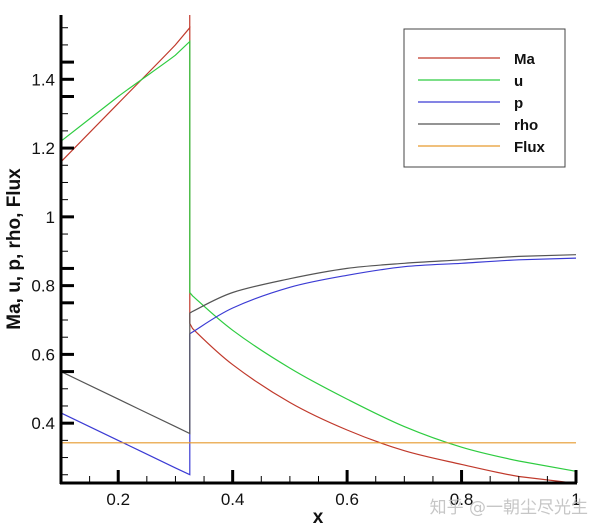 The image size is (600, 529). What do you see at coordinates (524, 59) in the screenshot?
I see `legend-label-ma: Ma` at bounding box center [524, 59].